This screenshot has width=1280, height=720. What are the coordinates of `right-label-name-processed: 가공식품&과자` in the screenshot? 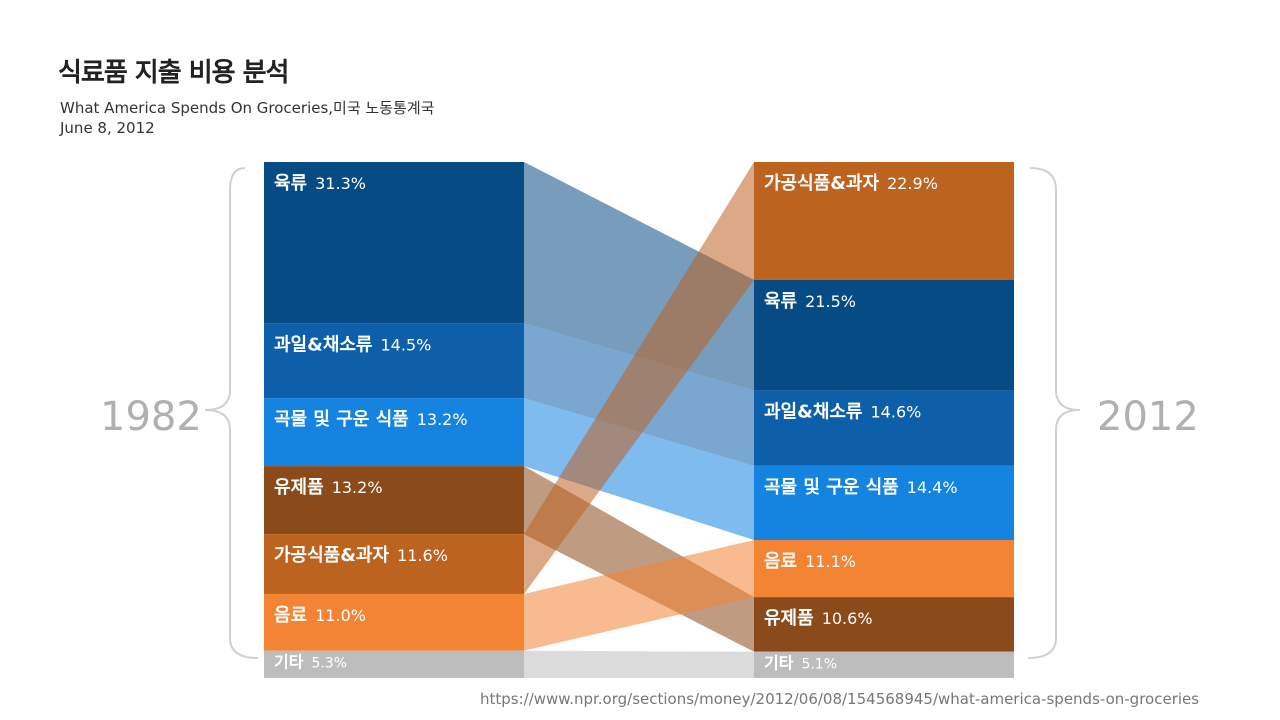 It's located at (821, 183).